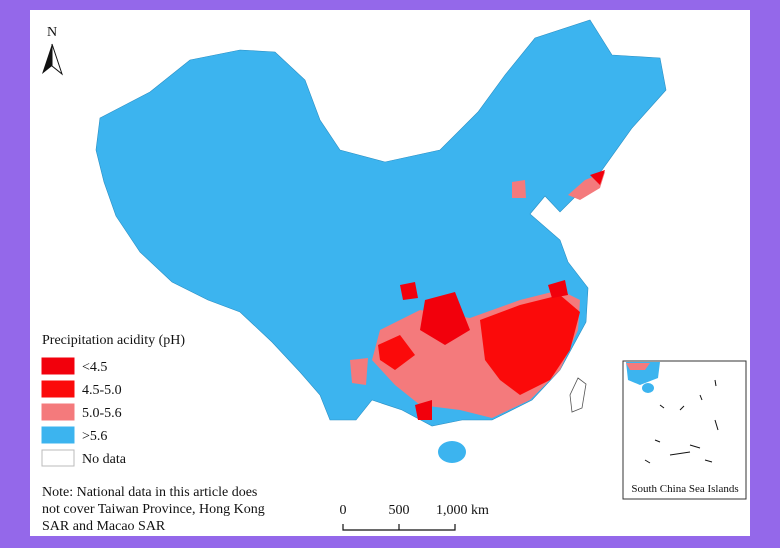  What do you see at coordinates (104, 459) in the screenshot?
I see `legend-label: No data` at bounding box center [104, 459].